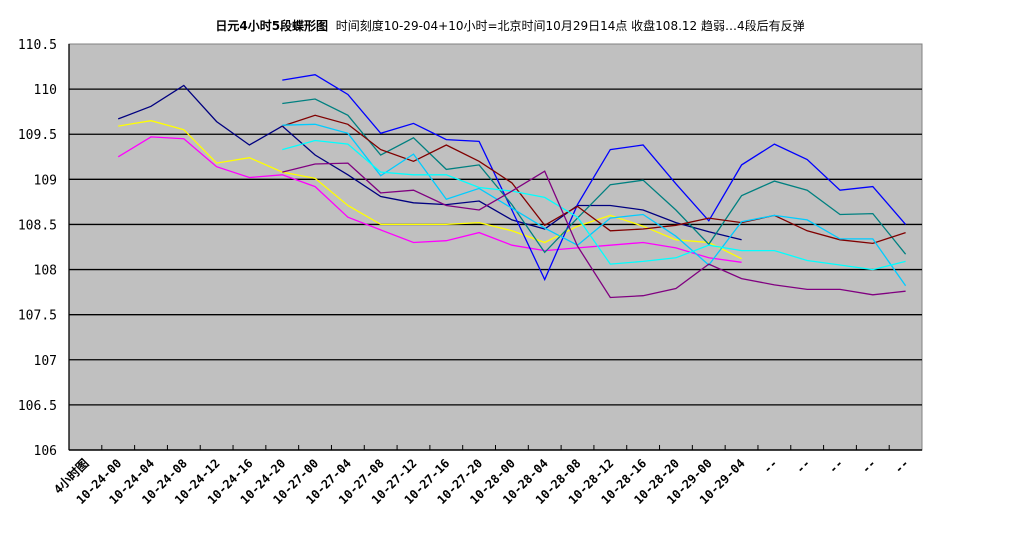 The image size is (1020, 538). I want to click on y-tick-label: 107.5, so click(37, 316).